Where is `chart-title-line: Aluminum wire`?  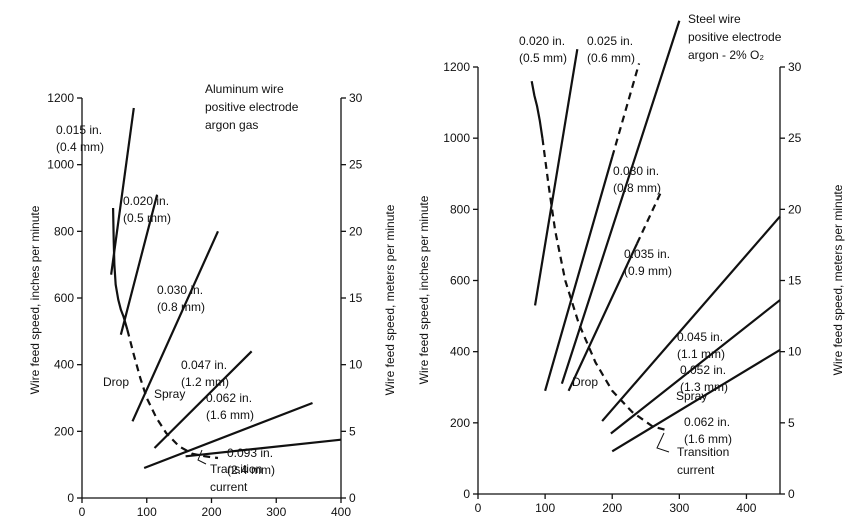 chart-title-line: Aluminum wire is located at coordinates (244, 89).